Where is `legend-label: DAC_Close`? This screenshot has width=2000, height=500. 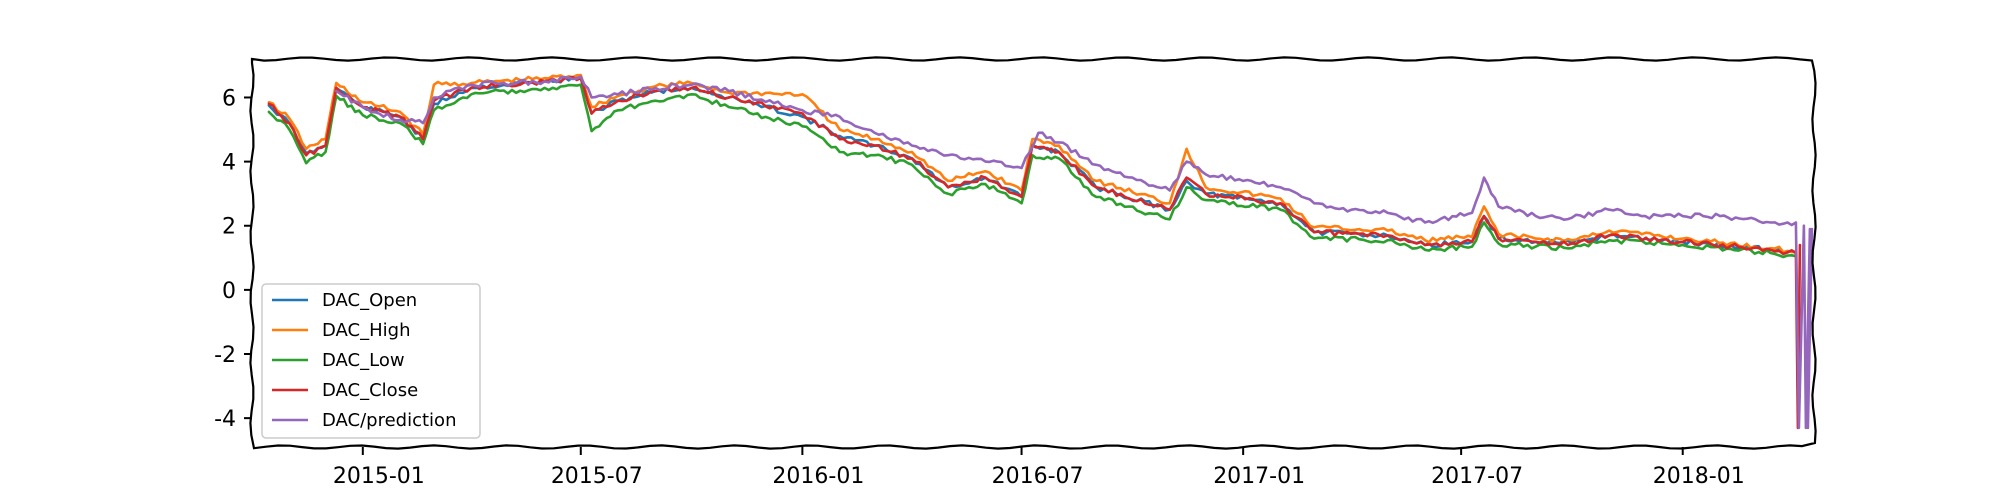
legend-label: DAC_Close is located at coordinates (370, 390).